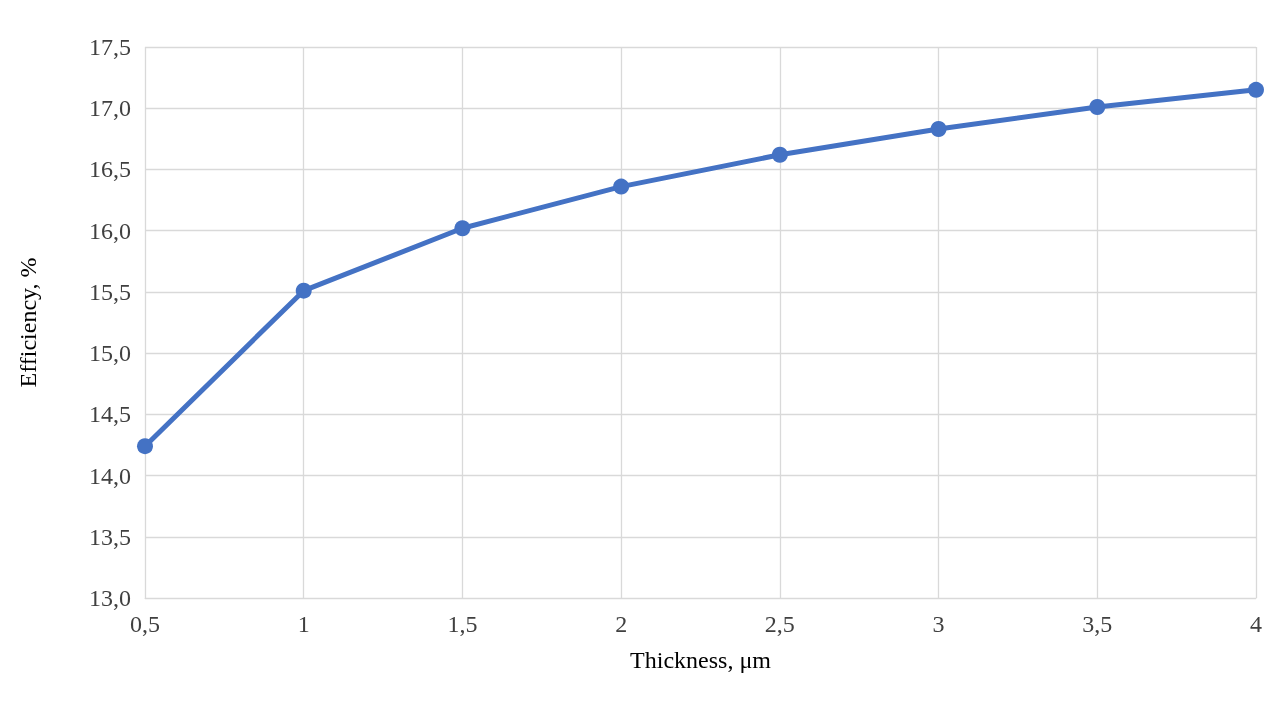 The width and height of the screenshot is (1279, 709). I want to click on y-tick-label: 17,5, so click(110, 47).